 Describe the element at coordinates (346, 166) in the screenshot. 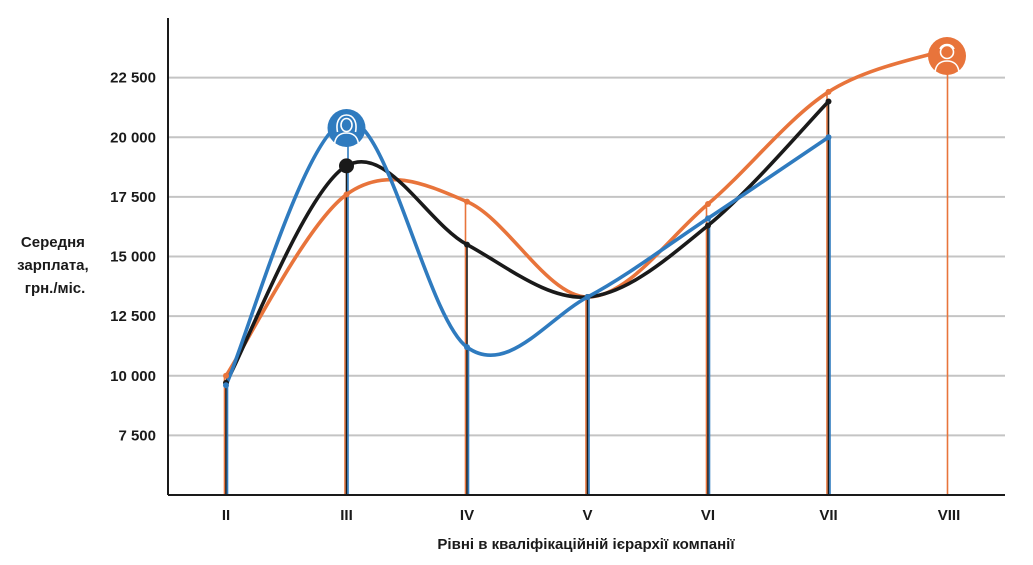

I see `black-series-marker` at that location.